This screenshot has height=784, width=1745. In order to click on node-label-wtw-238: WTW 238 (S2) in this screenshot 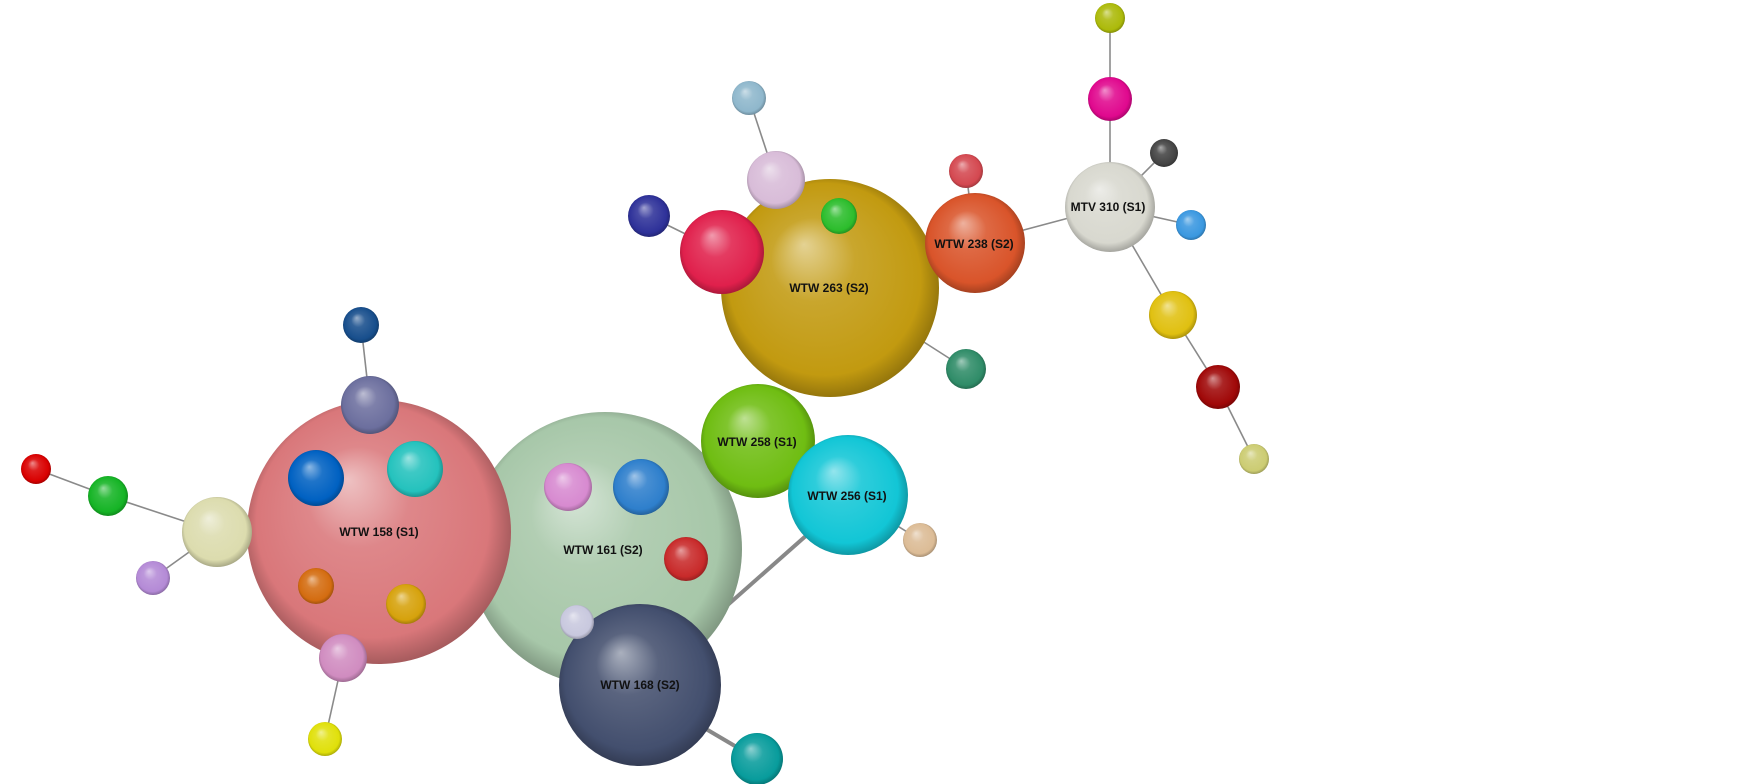, I will do `click(973, 244)`.